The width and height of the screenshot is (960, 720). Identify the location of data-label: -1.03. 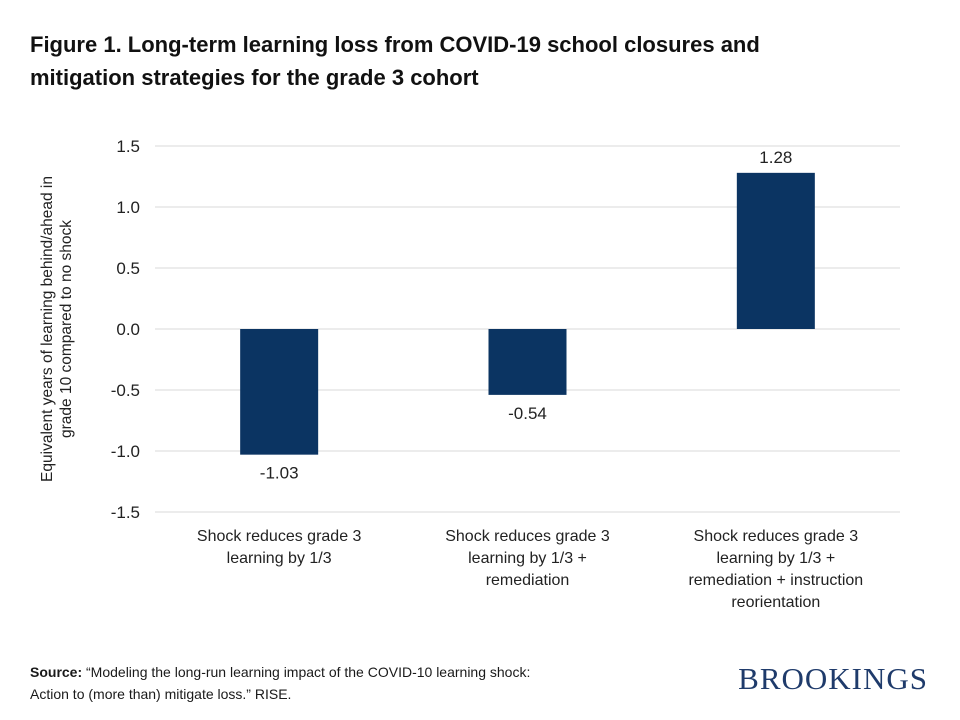
(279, 473).